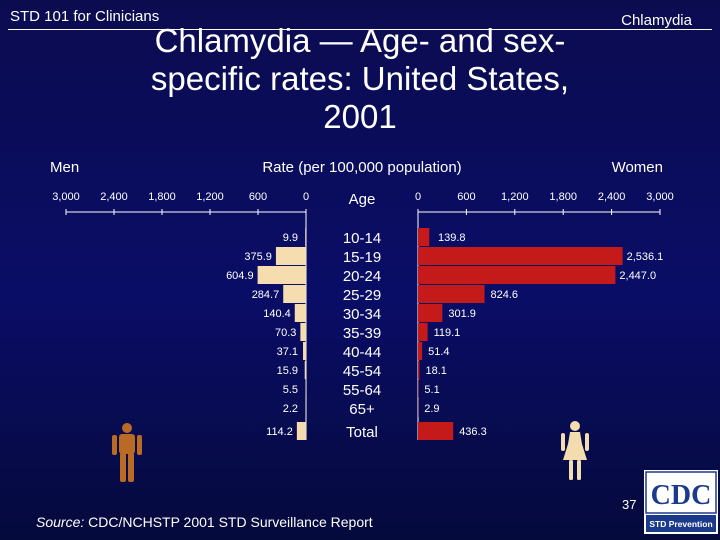 This screenshot has height=540, width=720. I want to click on age-category-label: 35-39, so click(362, 333).